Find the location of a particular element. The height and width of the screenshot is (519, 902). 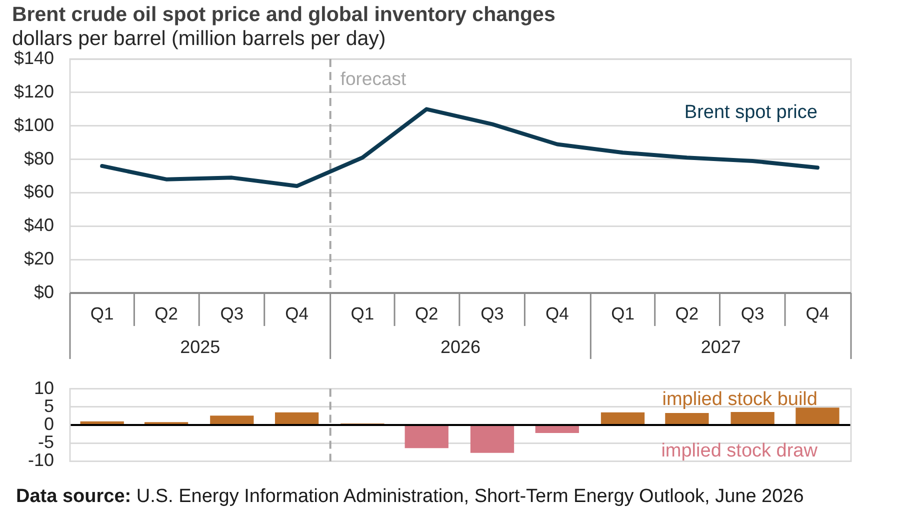

text: implied stock draw is located at coordinates (739, 451).